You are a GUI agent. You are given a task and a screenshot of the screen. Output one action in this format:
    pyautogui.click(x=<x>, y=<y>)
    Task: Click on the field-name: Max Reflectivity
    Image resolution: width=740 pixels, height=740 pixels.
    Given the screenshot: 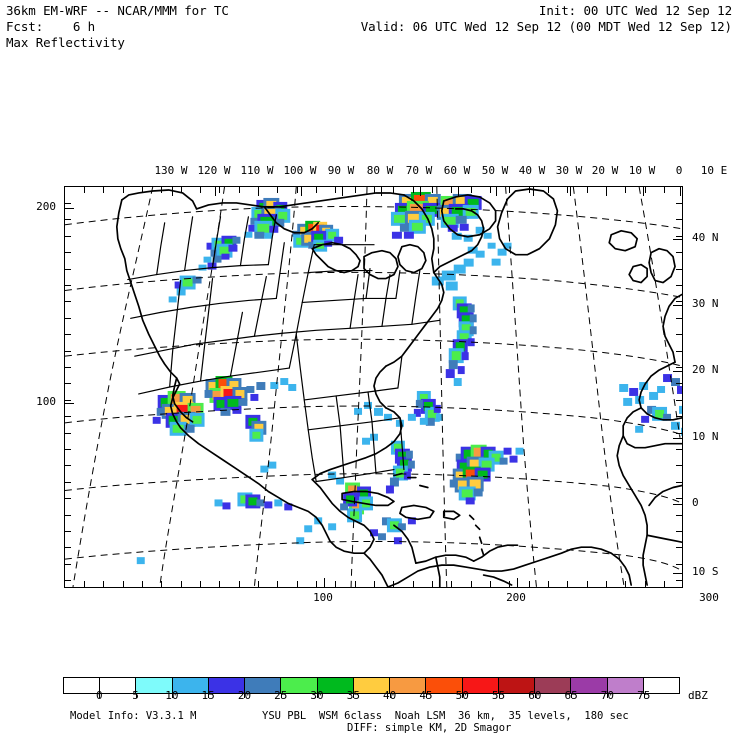 What is the action you would take?
    pyautogui.click(x=65, y=42)
    